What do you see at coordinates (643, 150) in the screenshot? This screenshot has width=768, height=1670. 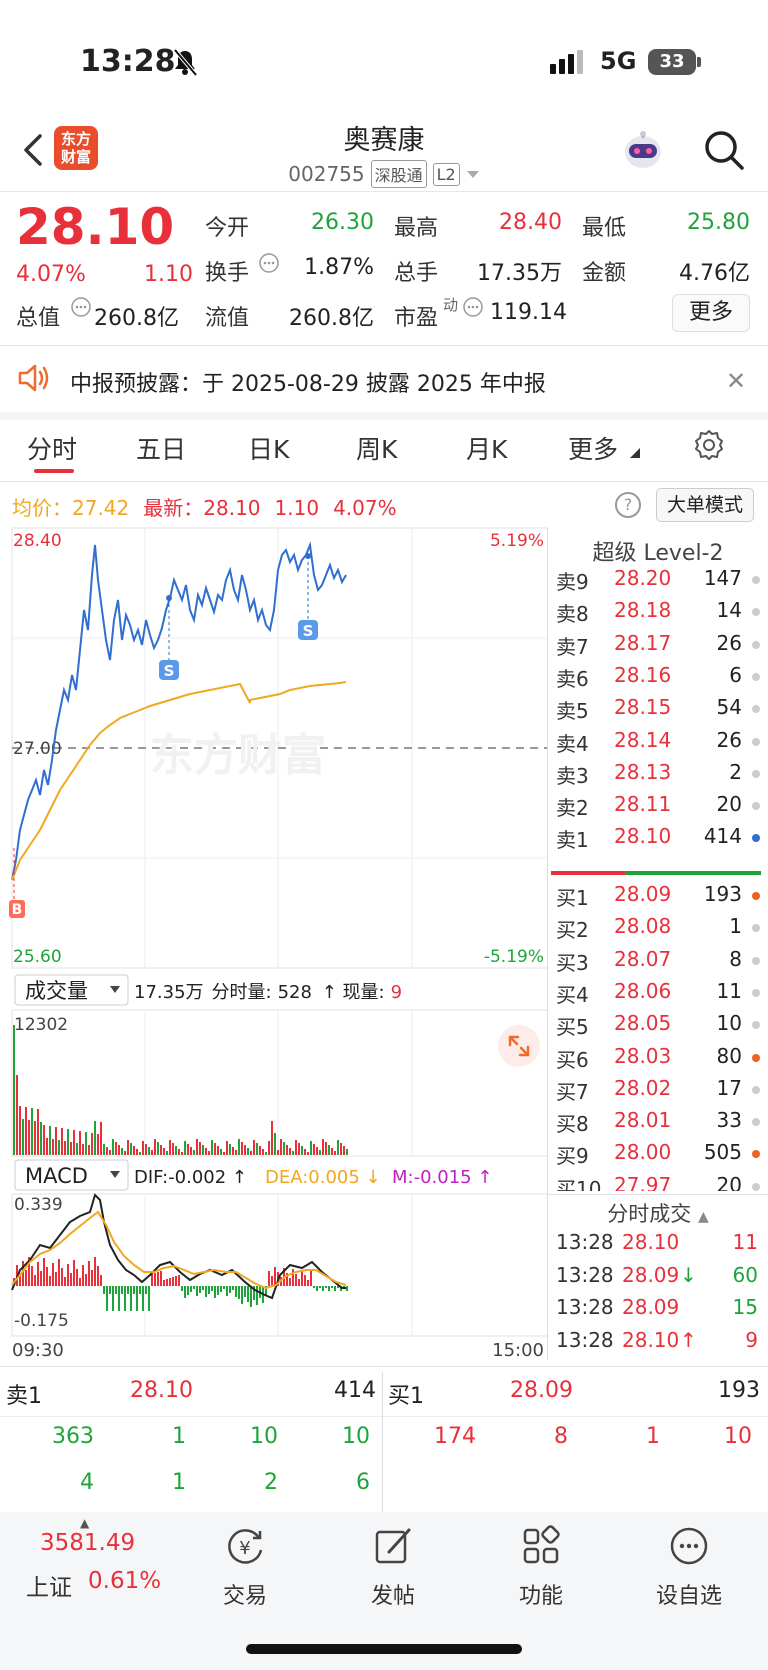 I see `robot-assistant-icon` at bounding box center [643, 150].